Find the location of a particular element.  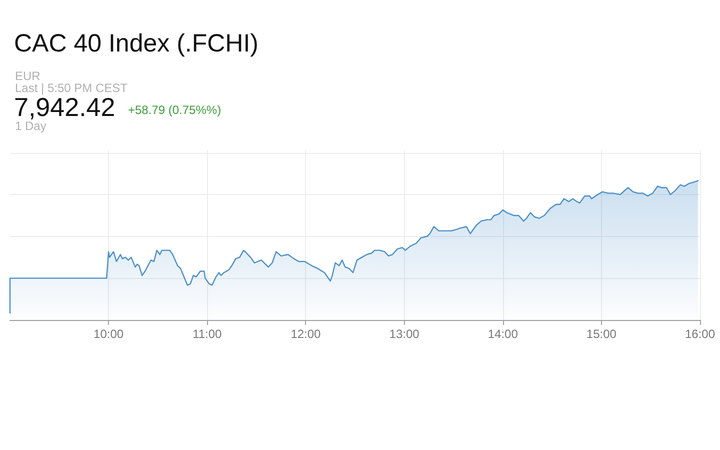

x-tick-label: 14:00 is located at coordinates (503, 334).